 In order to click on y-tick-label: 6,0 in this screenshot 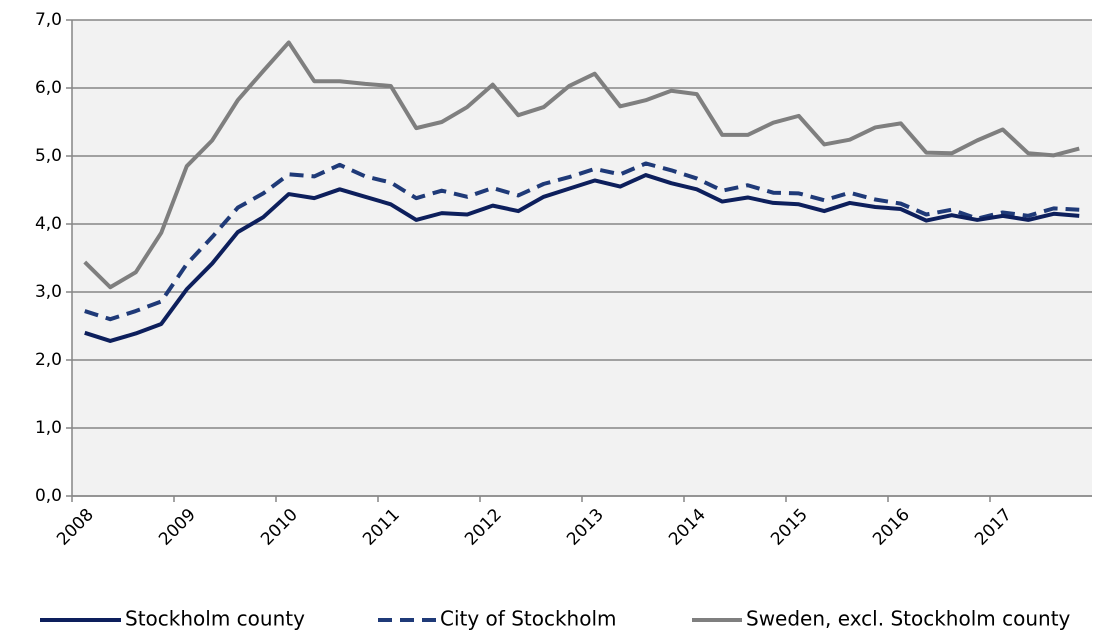, I will do `click(48, 88)`.